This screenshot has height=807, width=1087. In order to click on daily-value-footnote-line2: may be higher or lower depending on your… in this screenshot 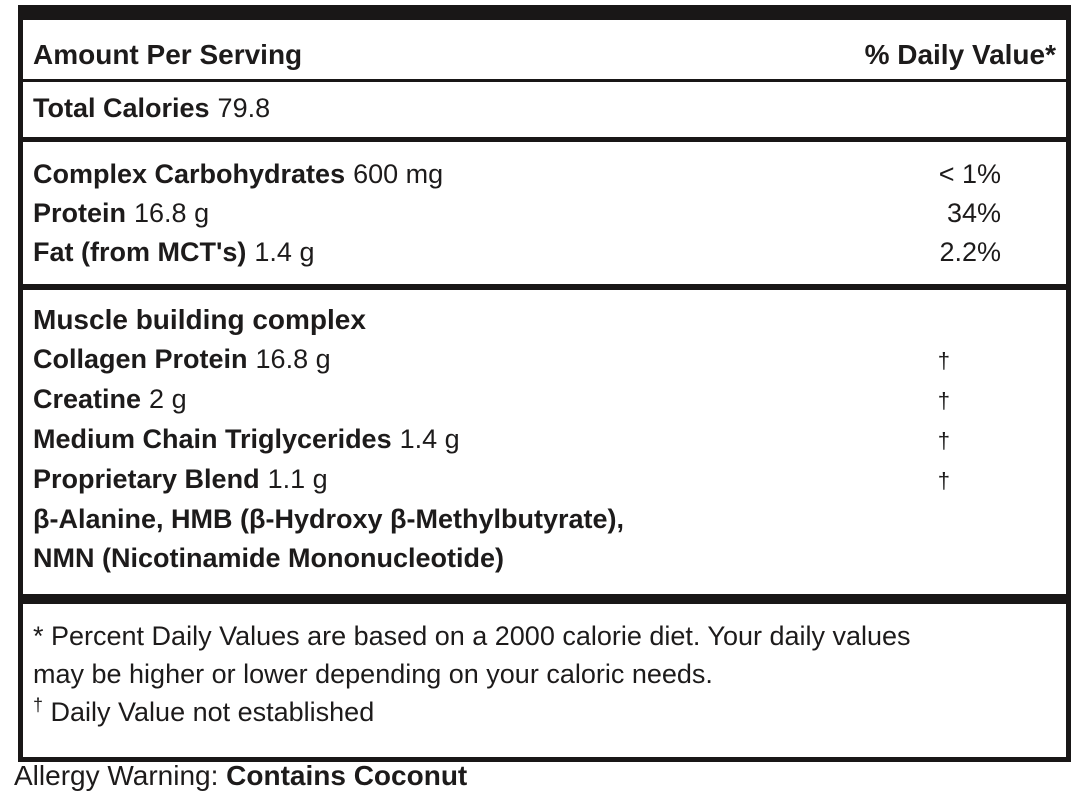, I will do `click(373, 674)`.